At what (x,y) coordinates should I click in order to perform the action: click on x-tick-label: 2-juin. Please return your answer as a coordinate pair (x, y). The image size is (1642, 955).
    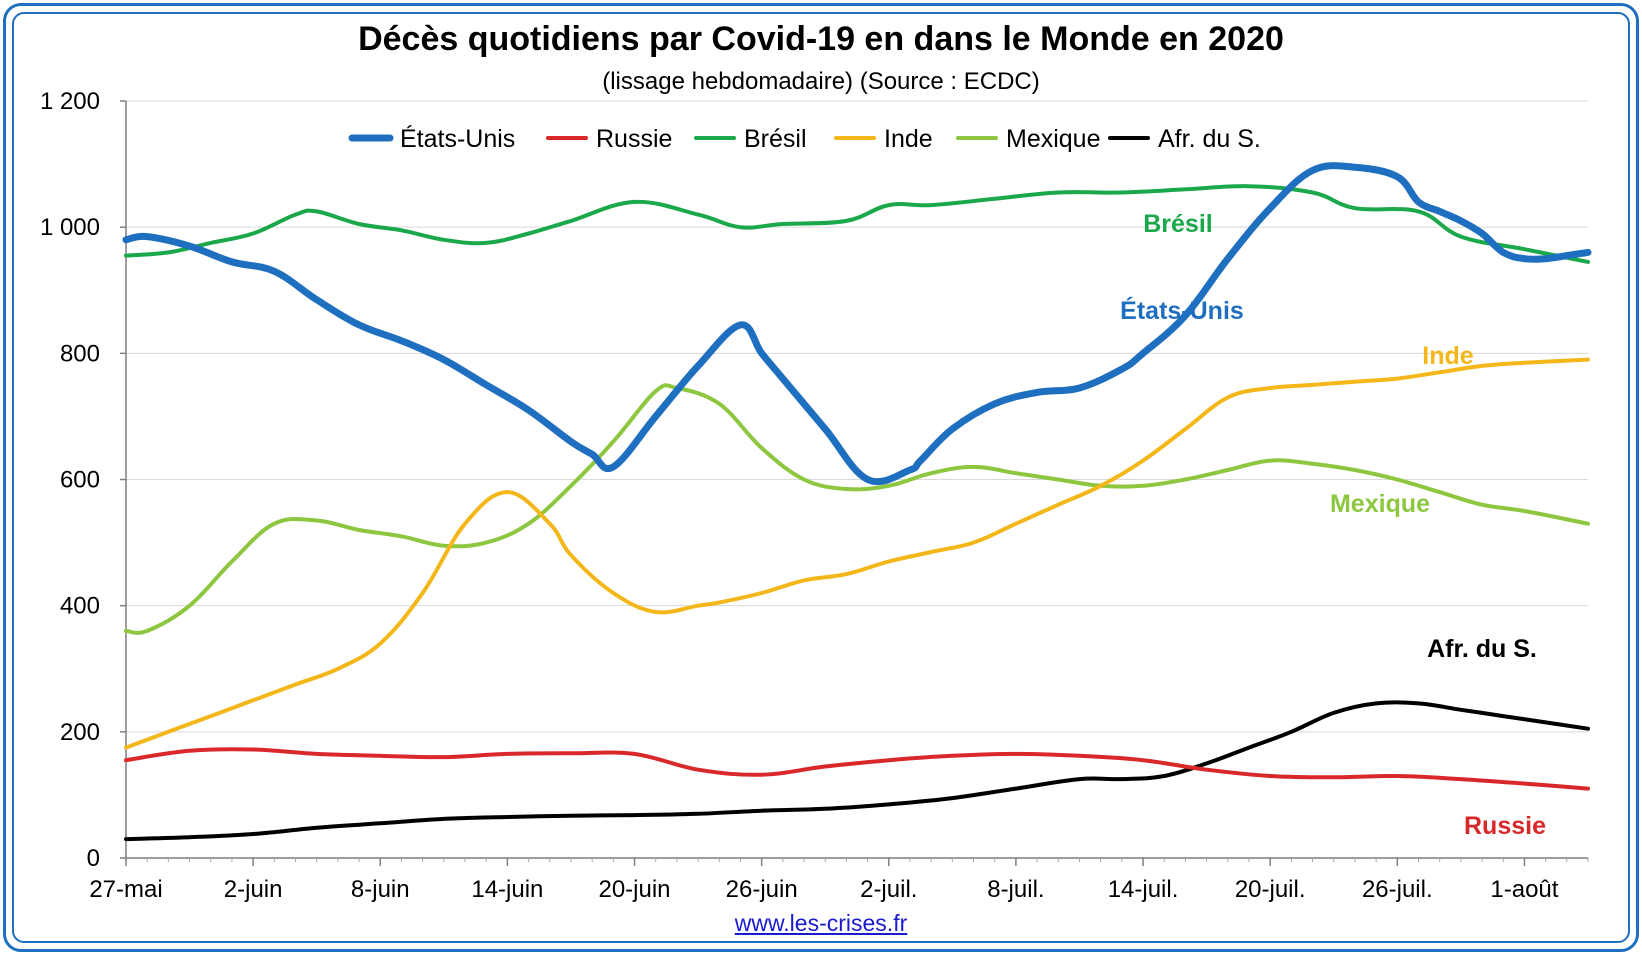
    Looking at the image, I should click on (253, 889).